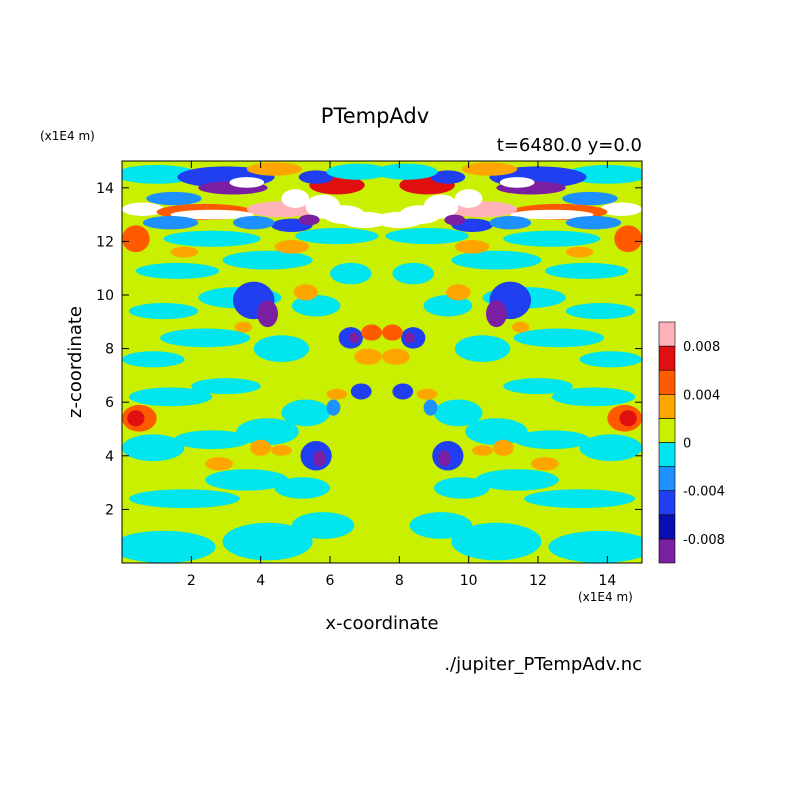 The image size is (804, 804). What do you see at coordinates (691, 442) in the screenshot?
I see `colorbar: 0.008 0.004 0 -0.004 -0.008` at bounding box center [691, 442].